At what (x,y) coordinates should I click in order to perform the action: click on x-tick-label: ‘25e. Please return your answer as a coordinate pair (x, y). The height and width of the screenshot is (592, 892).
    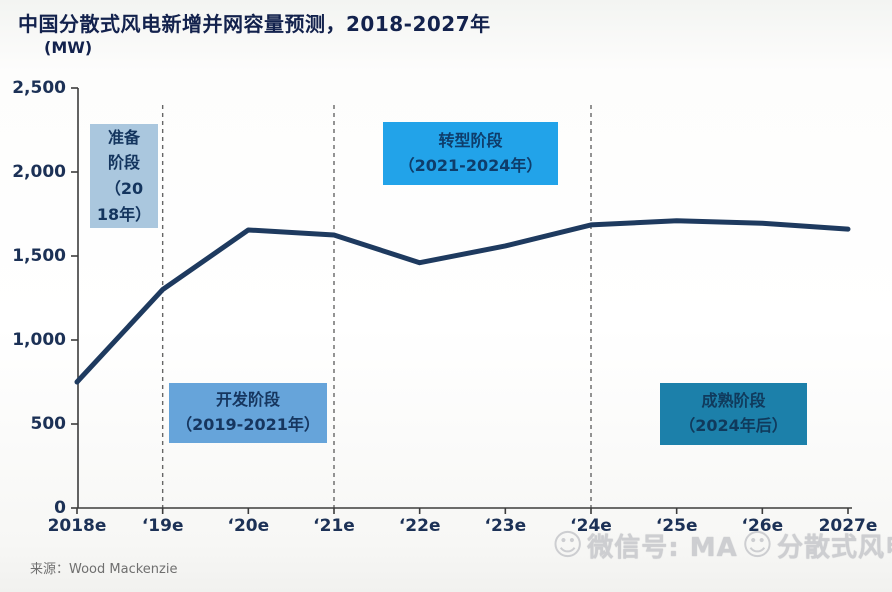
    Looking at the image, I should click on (676, 526).